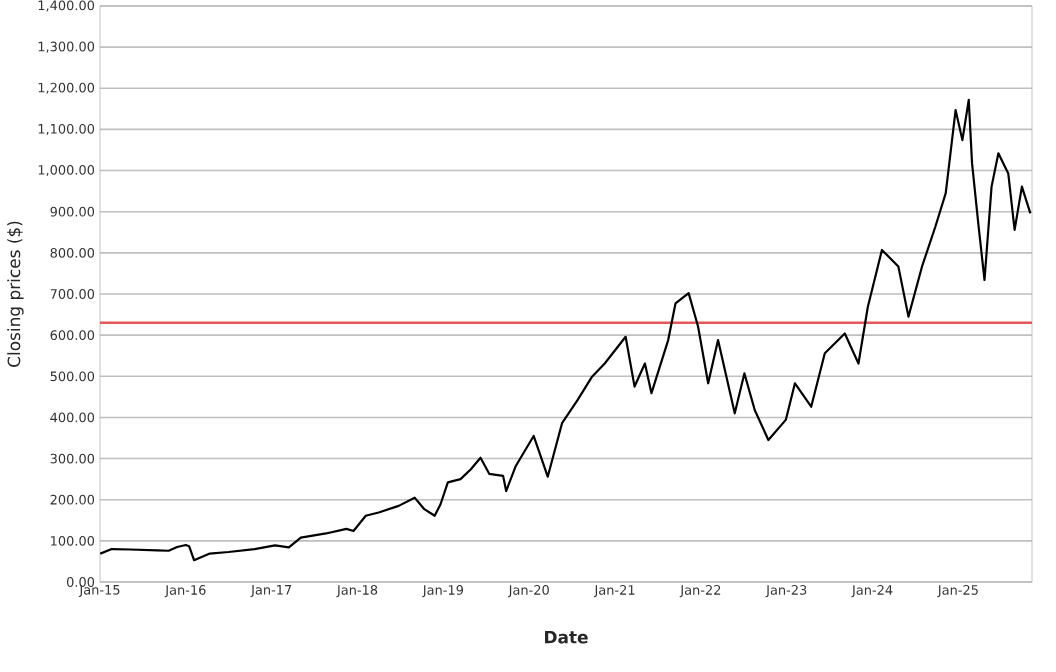 The width and height of the screenshot is (1056, 672). I want to click on x-axis-title: Date, so click(566, 637).